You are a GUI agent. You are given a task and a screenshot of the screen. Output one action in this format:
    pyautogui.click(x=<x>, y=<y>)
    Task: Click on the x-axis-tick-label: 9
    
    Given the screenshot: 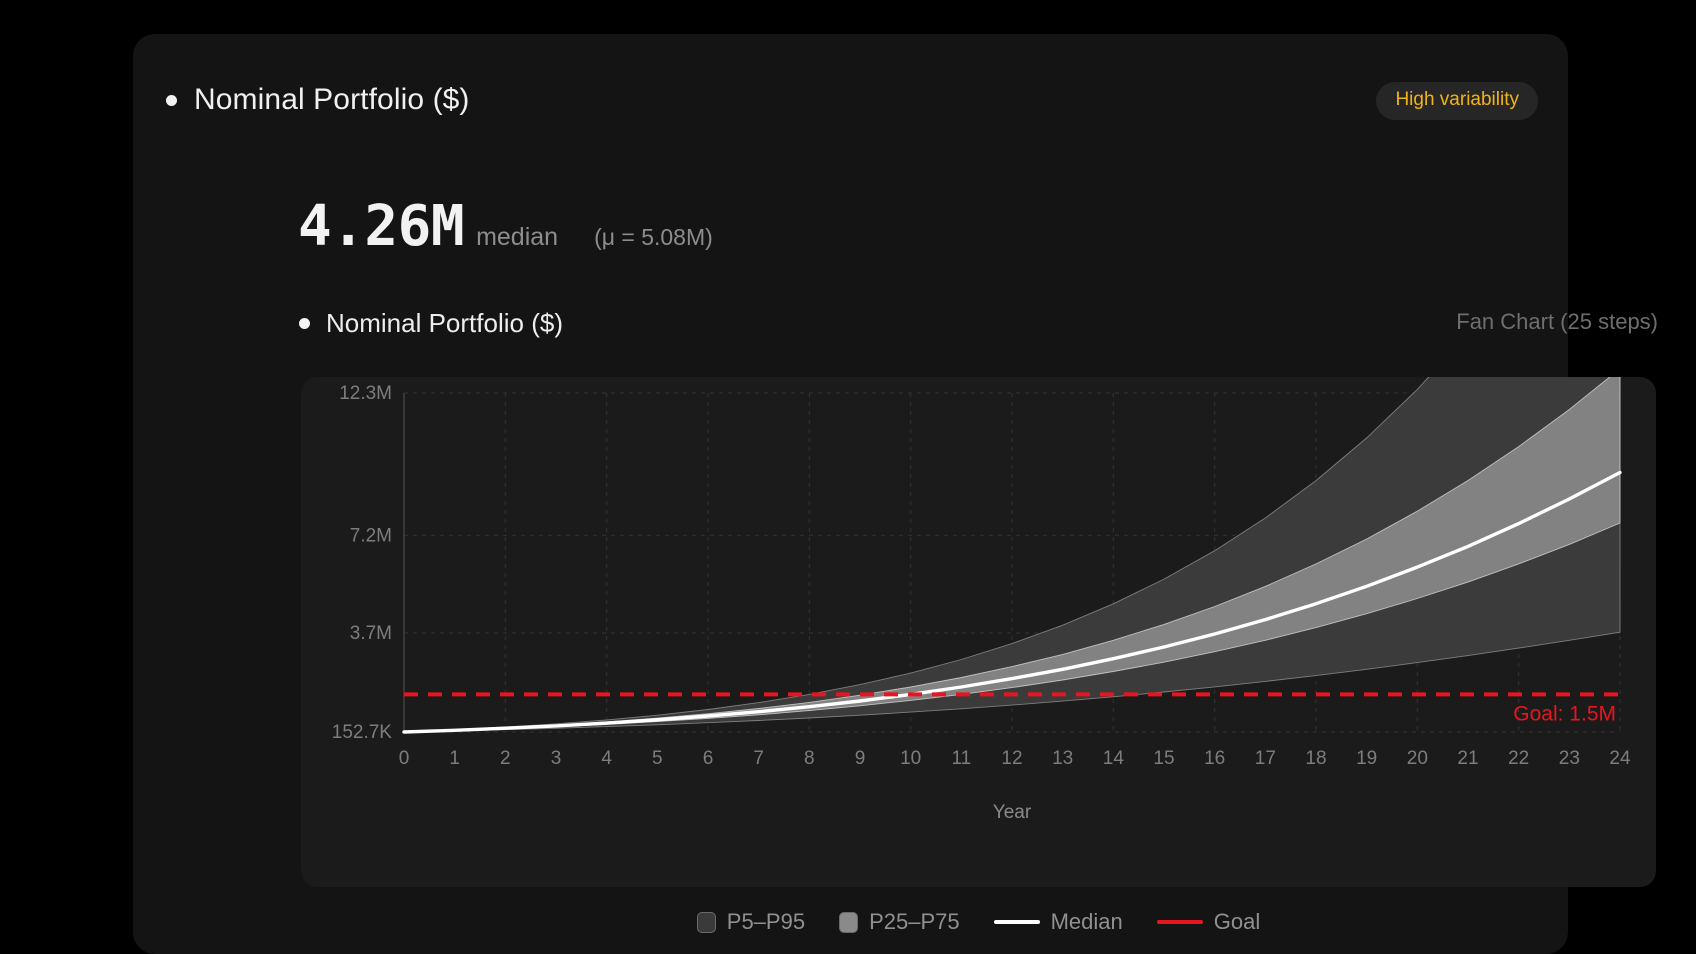 What is the action you would take?
    pyautogui.click(x=860, y=758)
    